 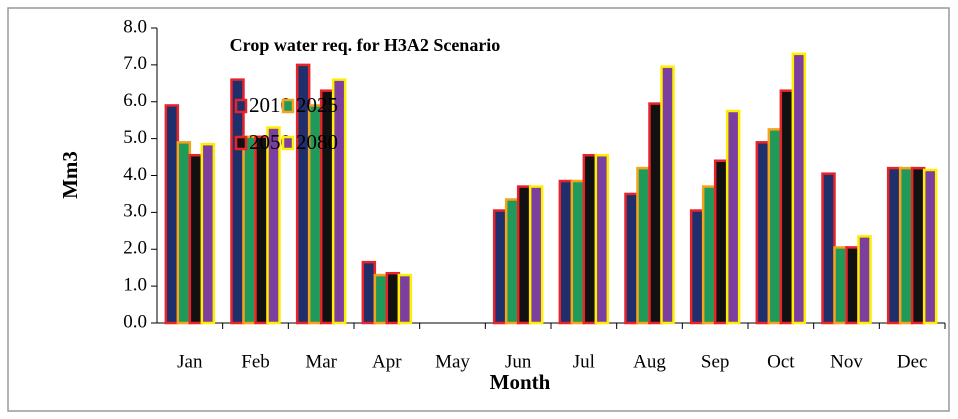 I want to click on x-tick-label: Oct, so click(x=781, y=361).